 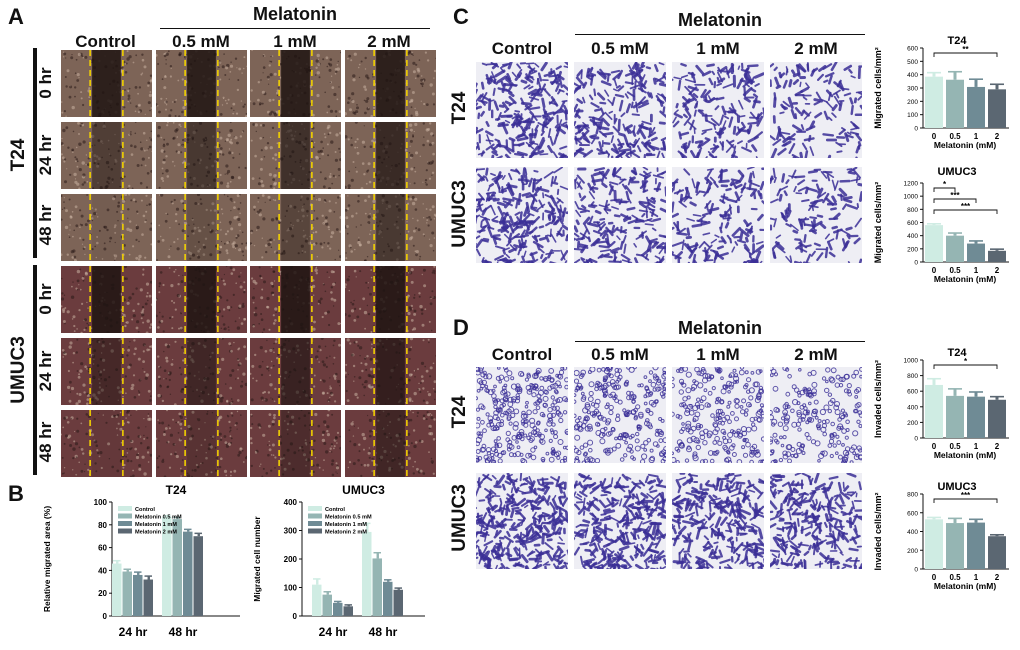 What do you see at coordinates (955, 195) in the screenshot?
I see `significance-label: ***` at bounding box center [955, 195].